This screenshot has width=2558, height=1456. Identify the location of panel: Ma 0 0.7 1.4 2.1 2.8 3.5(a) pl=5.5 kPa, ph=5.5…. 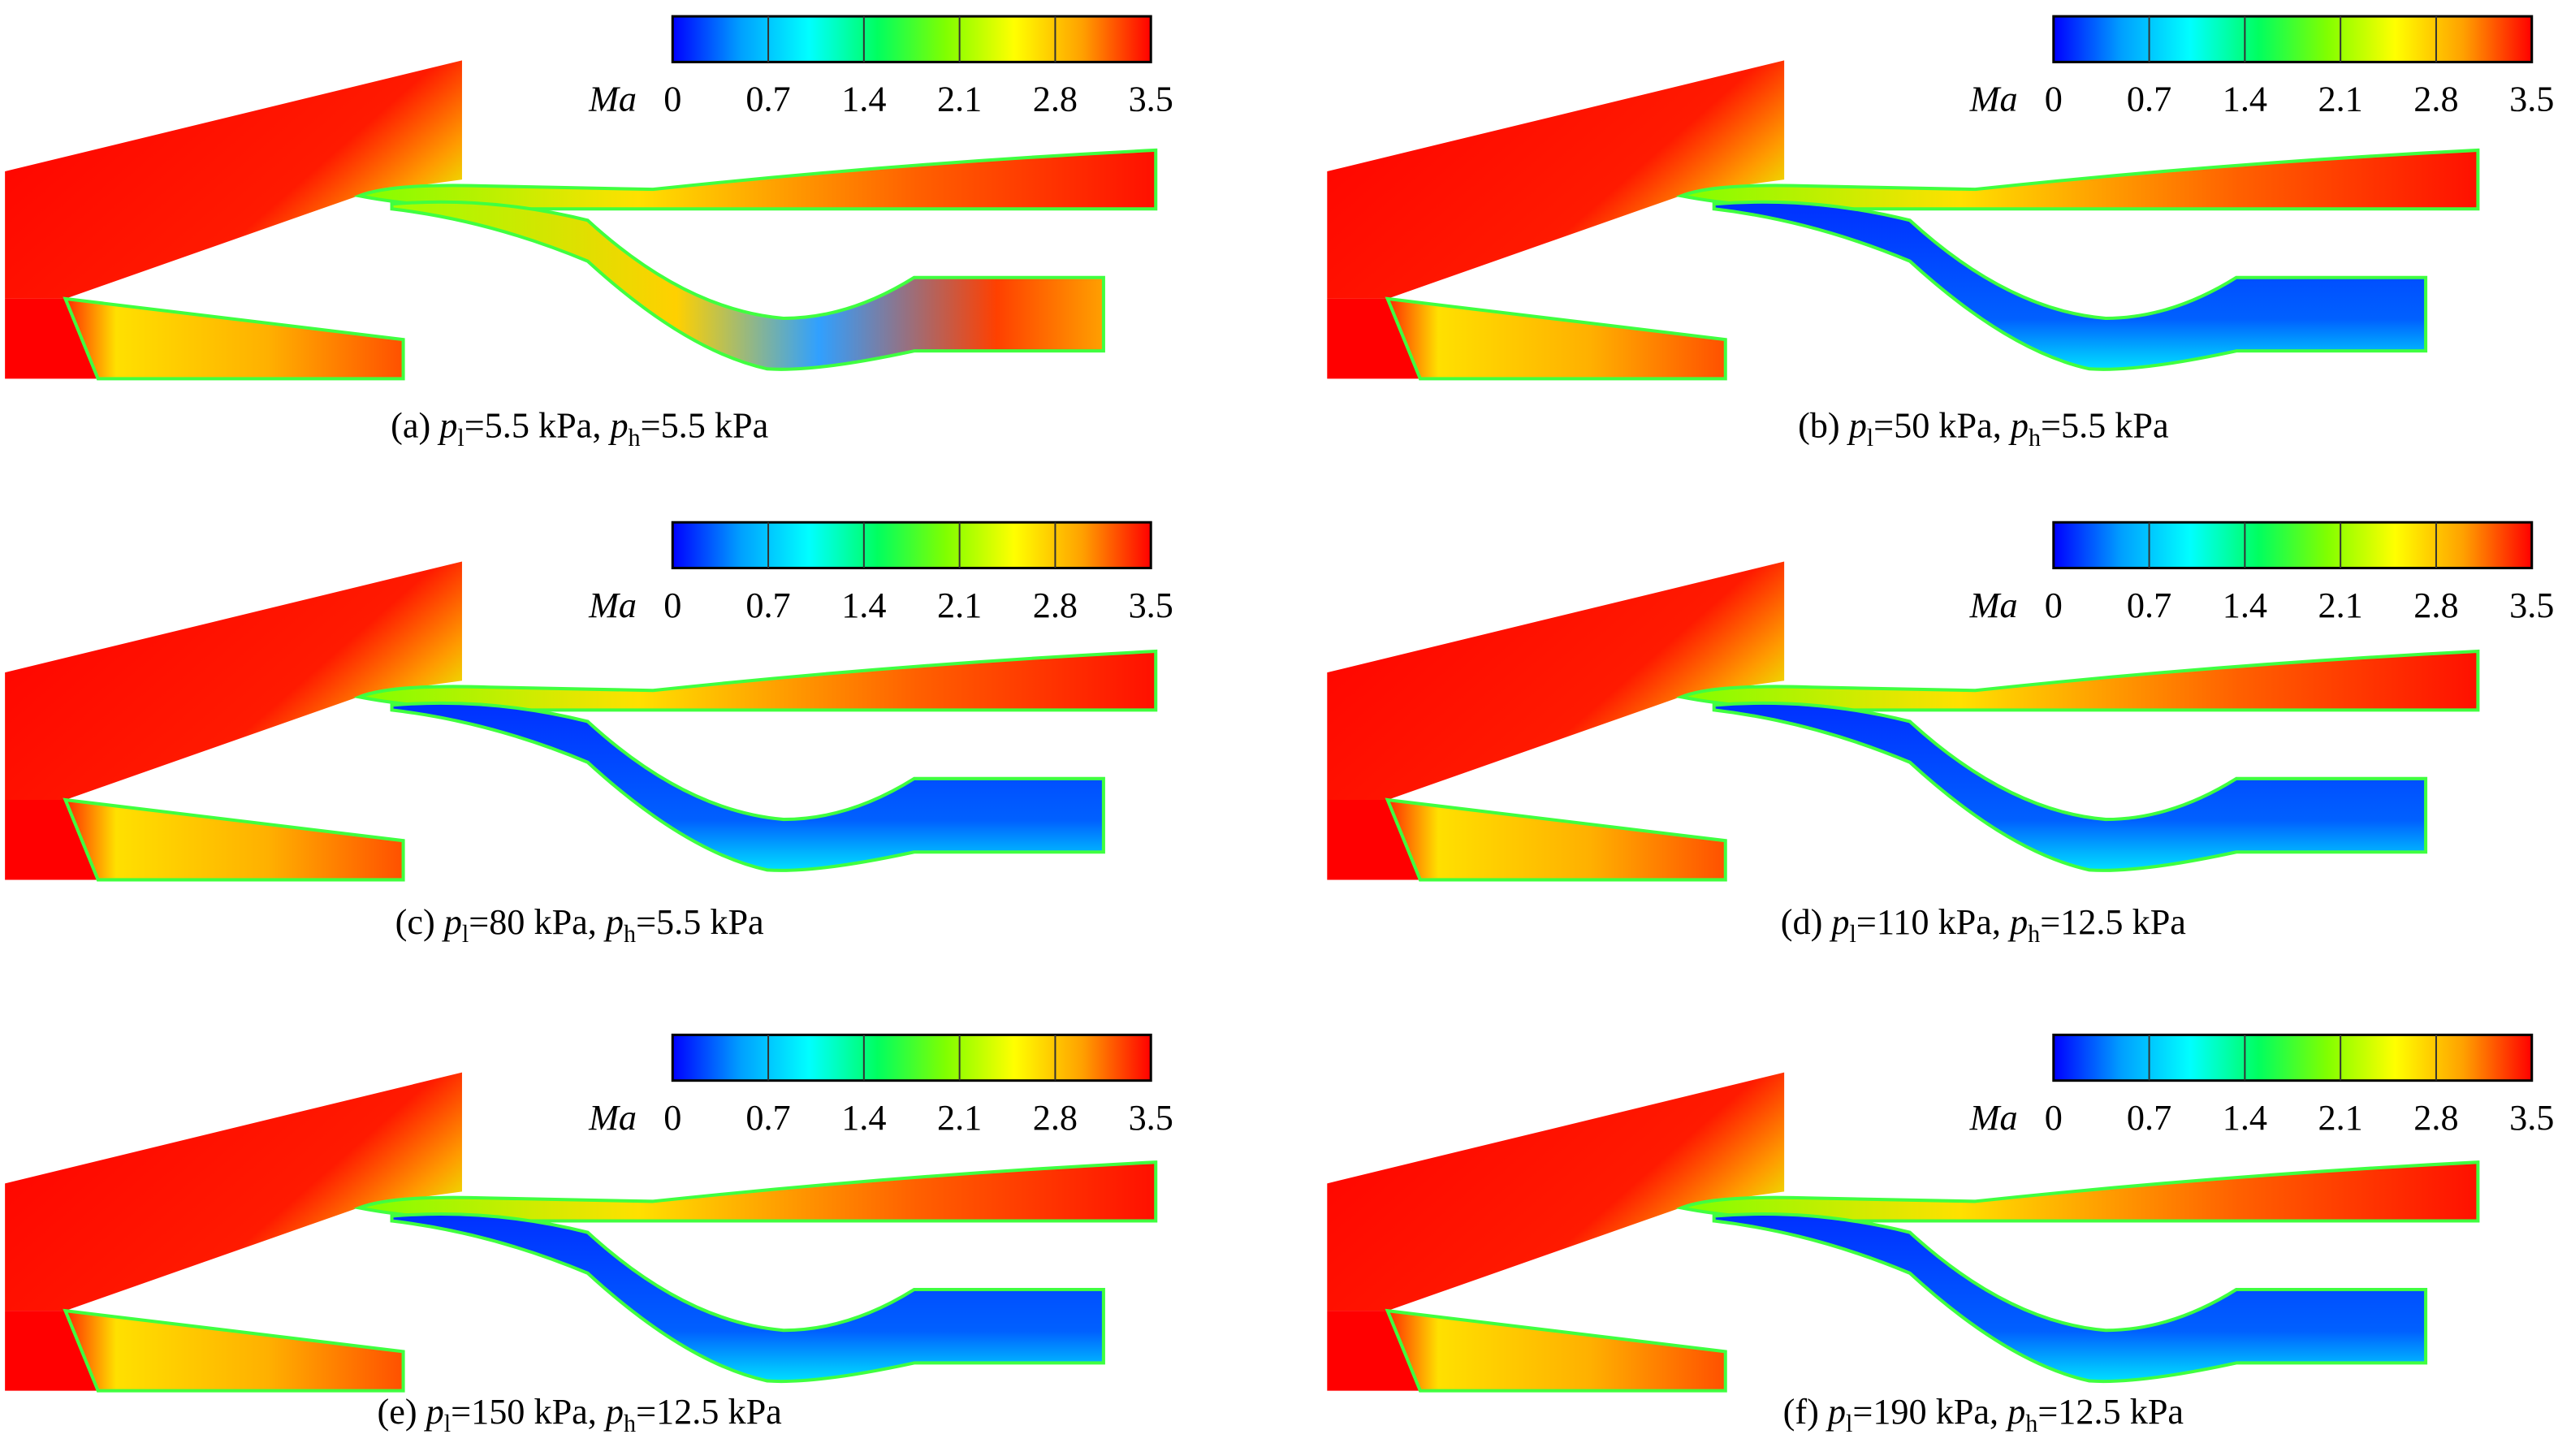
(589, 233).